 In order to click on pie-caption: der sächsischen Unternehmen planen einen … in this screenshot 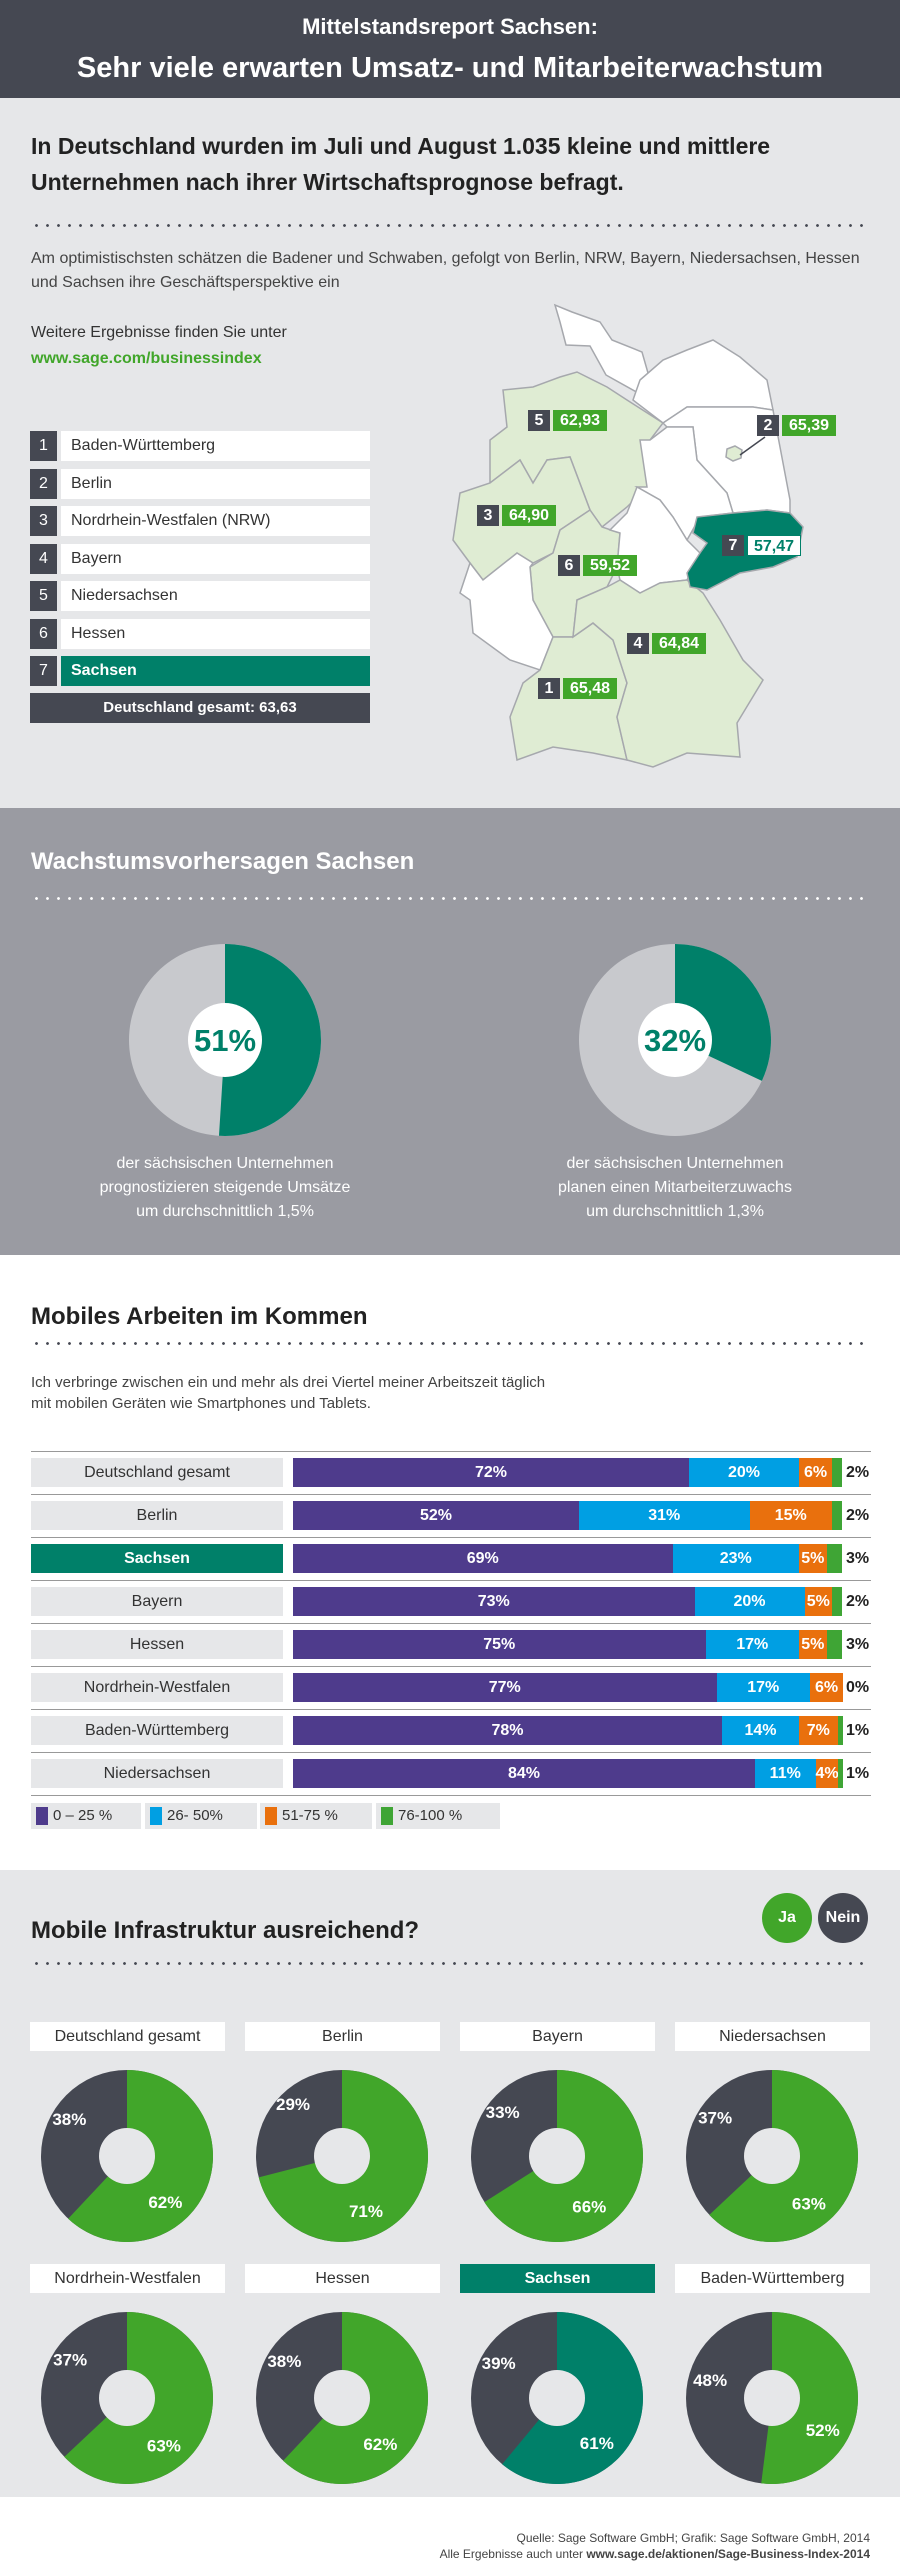, I will do `click(675, 1188)`.